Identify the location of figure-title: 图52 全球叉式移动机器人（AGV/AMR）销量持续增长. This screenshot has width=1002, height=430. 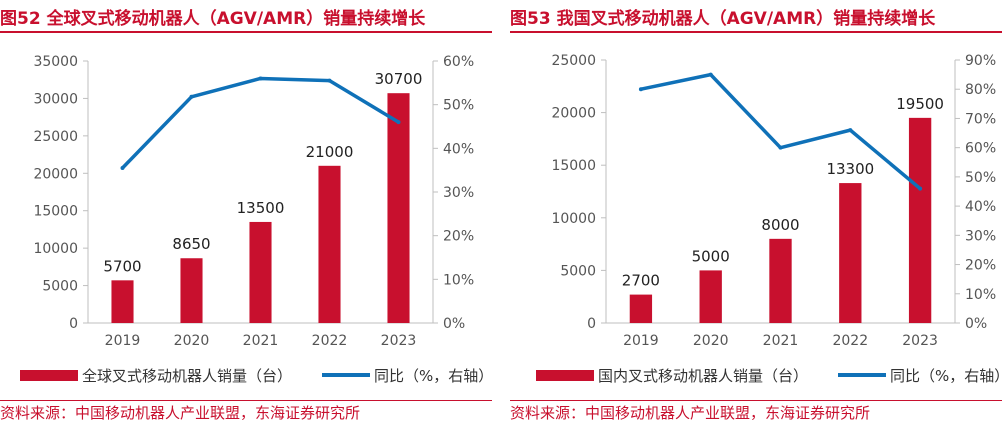
(213, 19).